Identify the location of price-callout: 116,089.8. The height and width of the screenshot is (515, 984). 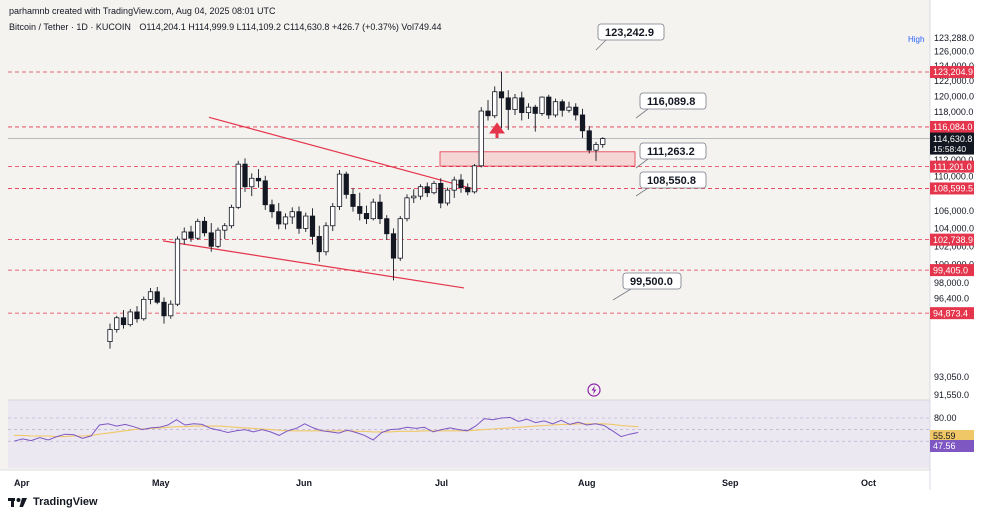
(671, 105).